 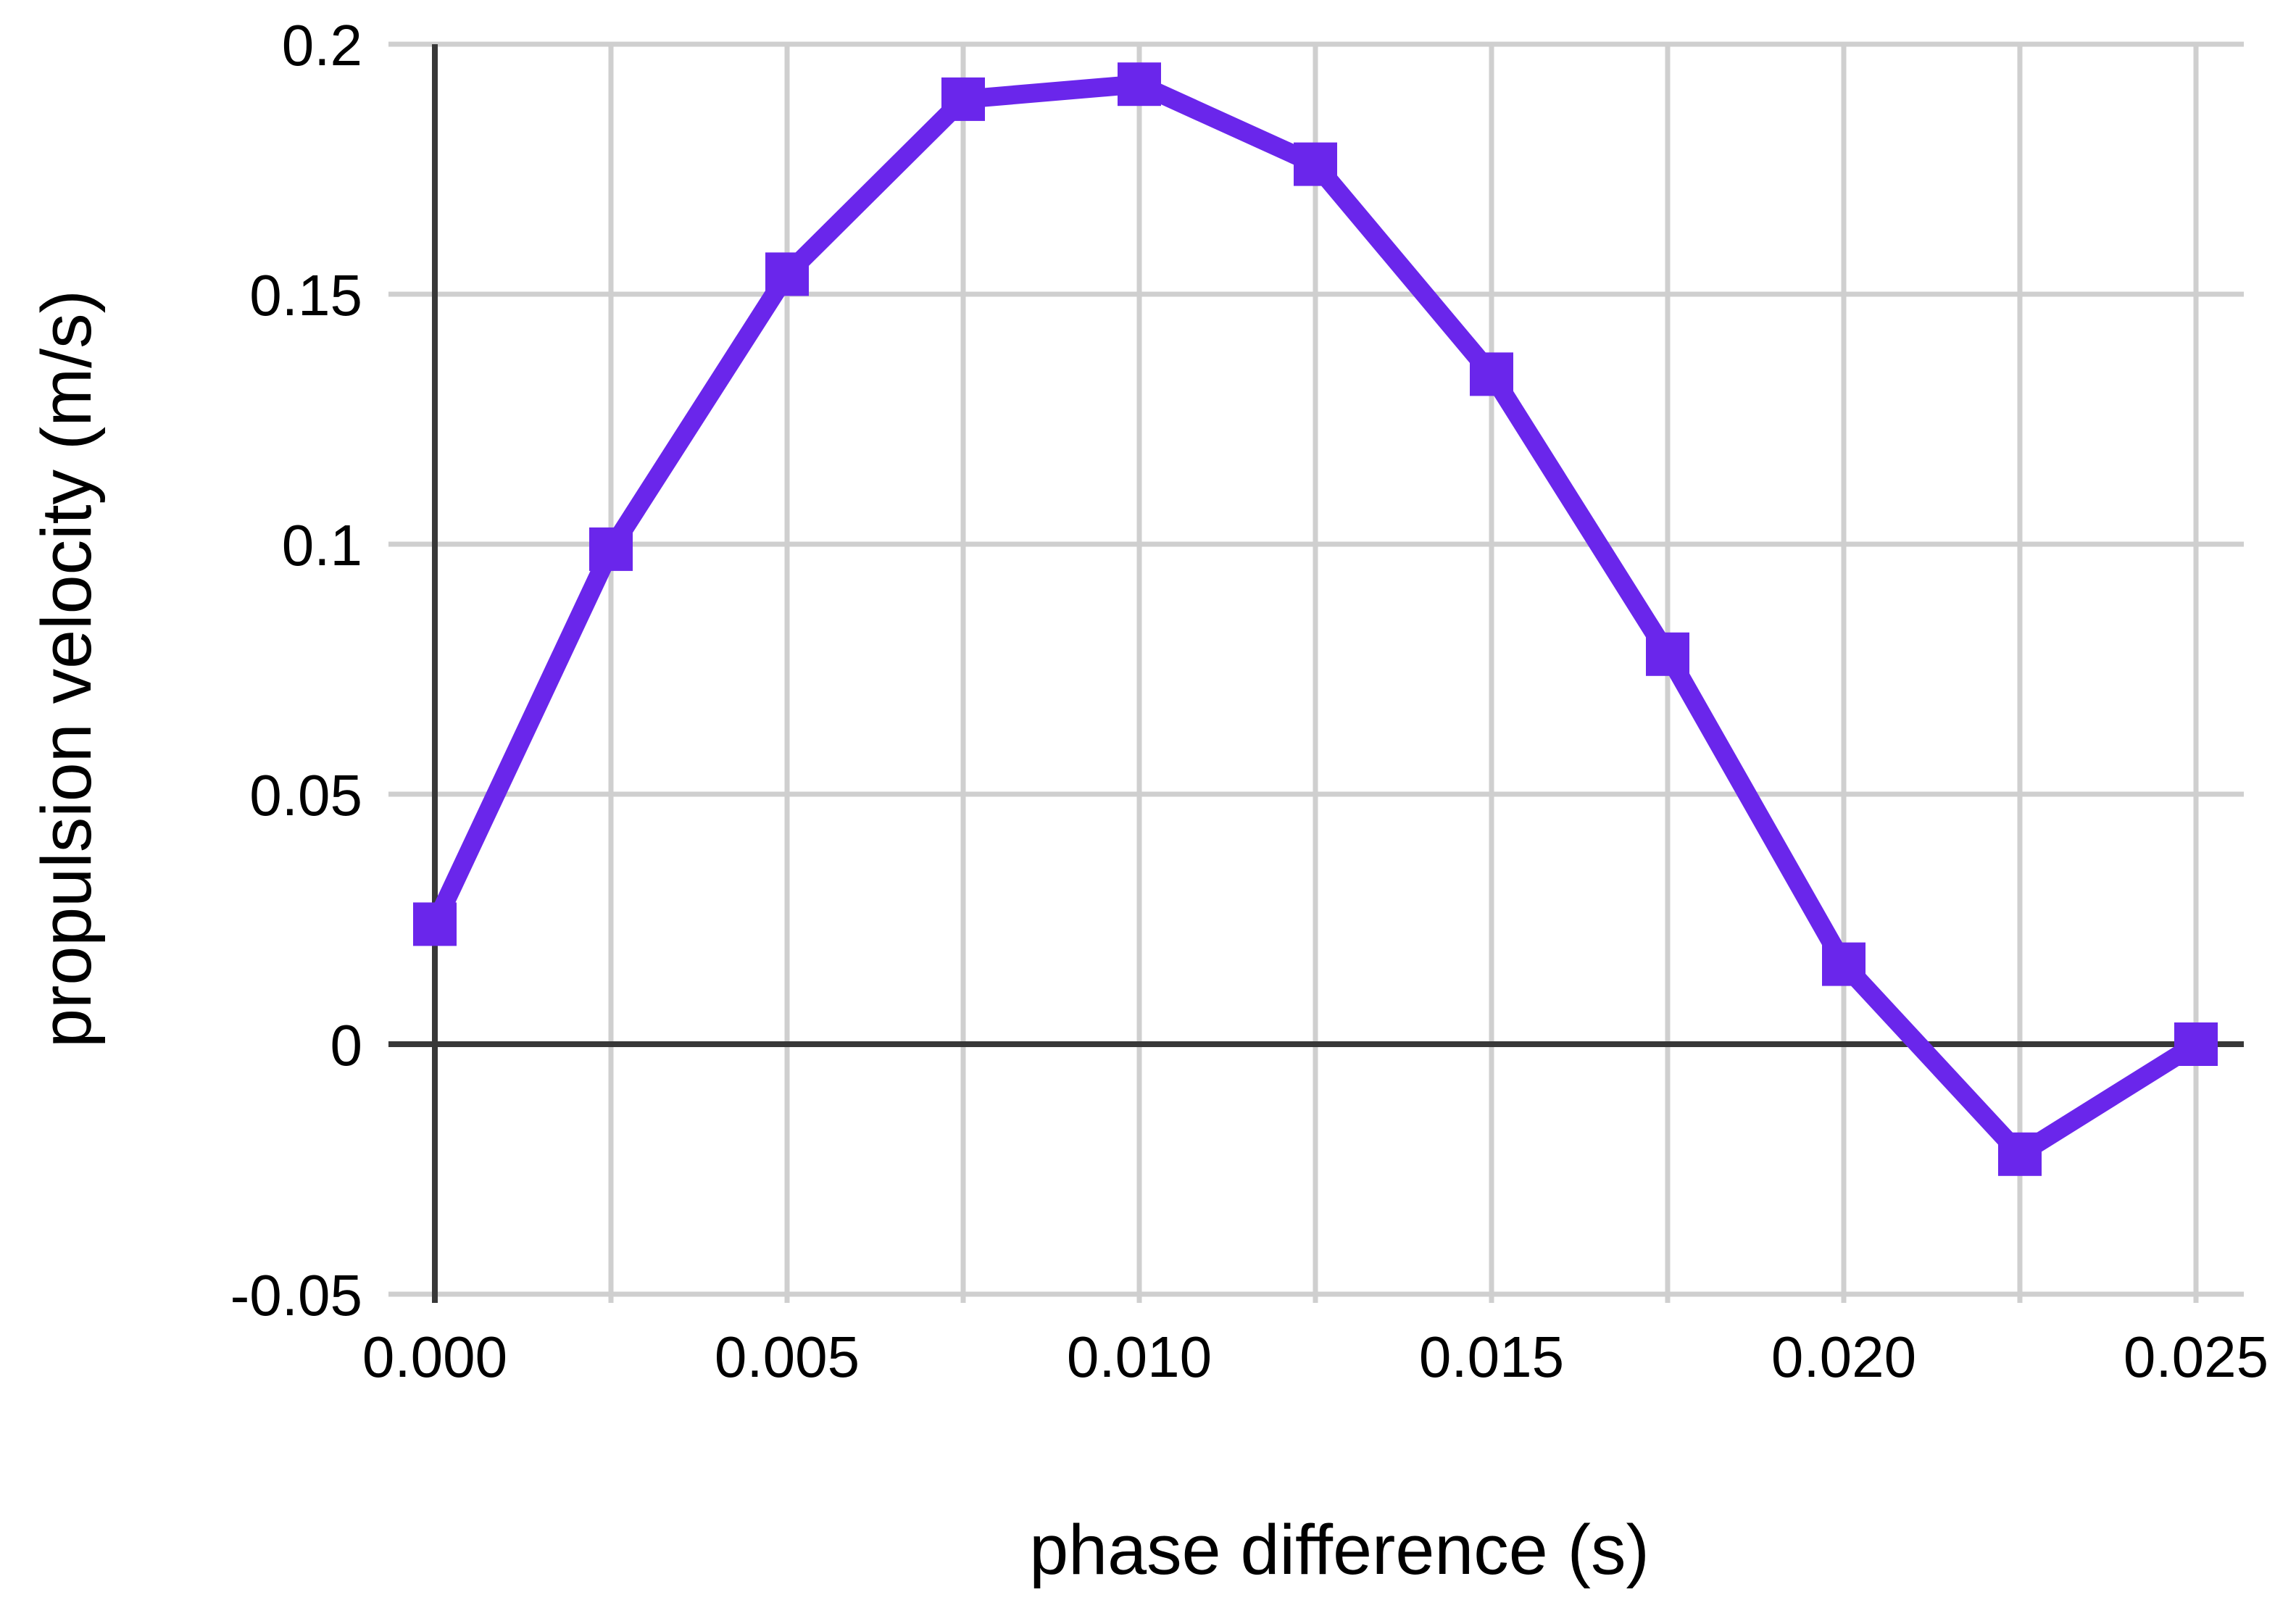 I want to click on x-tick-label: 0.000, so click(x=434, y=1357).